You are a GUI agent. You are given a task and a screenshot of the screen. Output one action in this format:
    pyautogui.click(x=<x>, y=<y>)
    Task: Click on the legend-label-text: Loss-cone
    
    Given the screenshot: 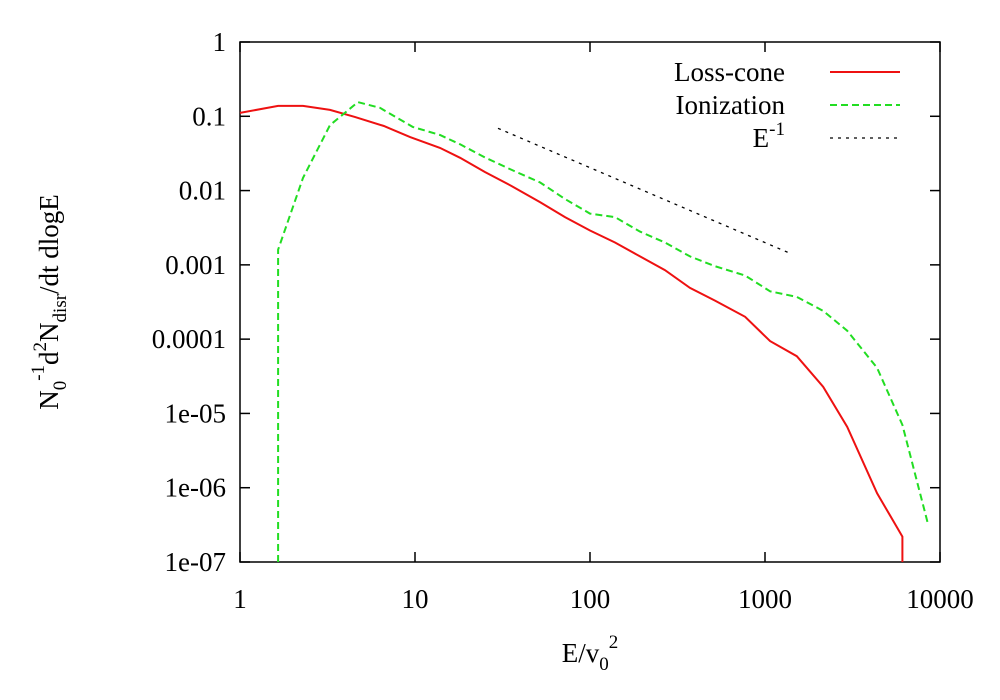 What is the action you would take?
    pyautogui.click(x=729, y=72)
    